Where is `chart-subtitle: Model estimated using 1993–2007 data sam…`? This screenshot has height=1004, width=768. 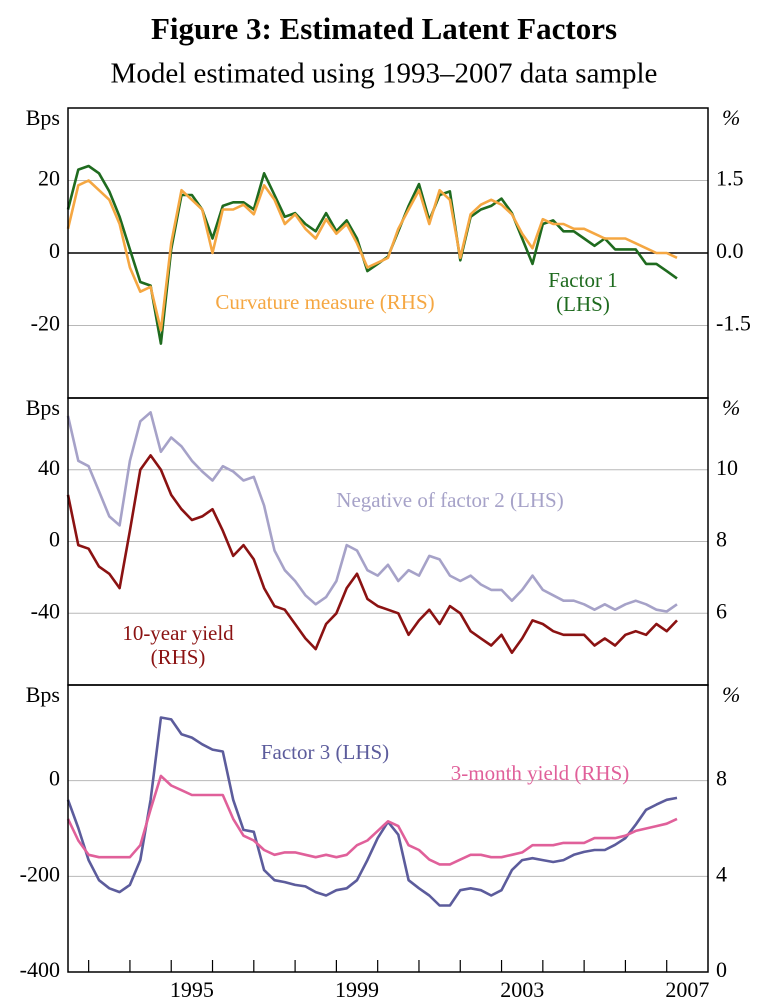 chart-subtitle: Model estimated using 1993–2007 data sam… is located at coordinates (384, 74).